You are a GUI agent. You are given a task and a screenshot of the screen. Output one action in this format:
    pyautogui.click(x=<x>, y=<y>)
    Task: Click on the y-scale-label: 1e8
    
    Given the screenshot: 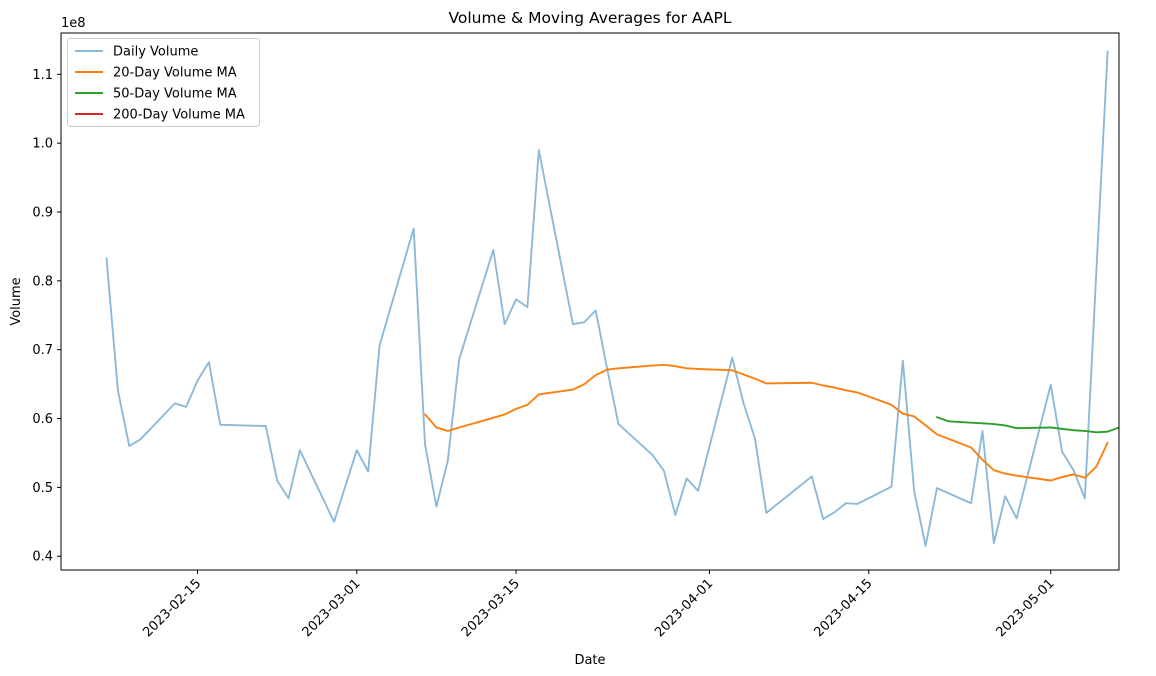 What is the action you would take?
    pyautogui.click(x=73, y=23)
    